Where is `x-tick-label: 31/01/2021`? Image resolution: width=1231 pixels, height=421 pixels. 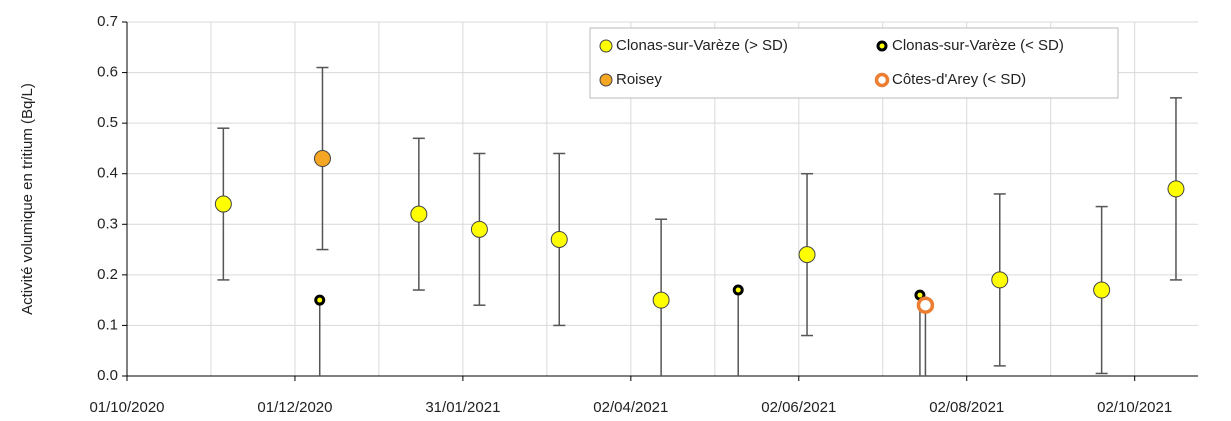
x-tick-label: 31/01/2021 is located at coordinates (462, 407).